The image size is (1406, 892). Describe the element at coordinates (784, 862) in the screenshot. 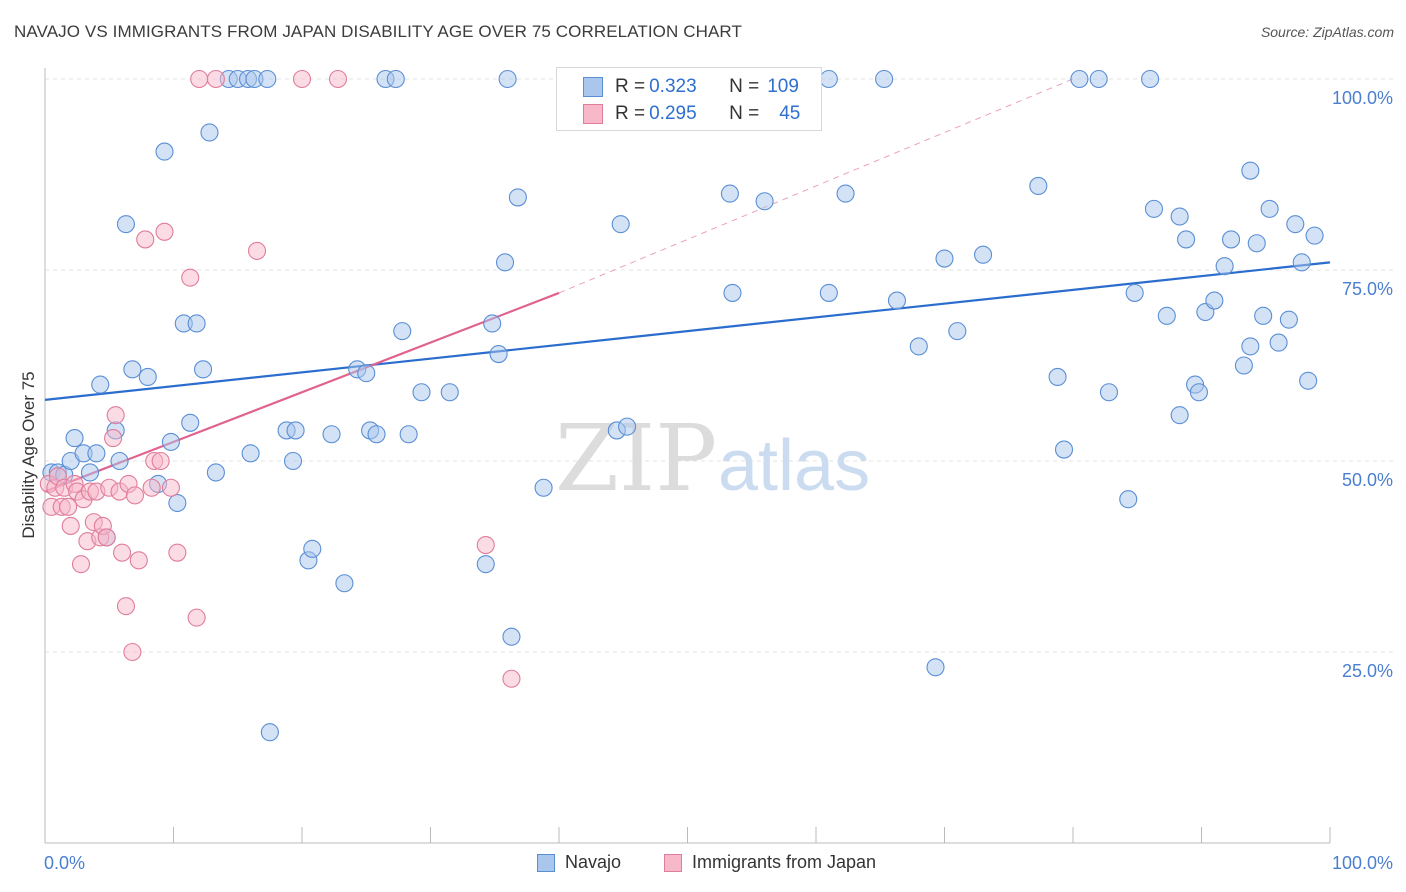

I see `legend-japan-label: Immigrants from Japan` at that location.